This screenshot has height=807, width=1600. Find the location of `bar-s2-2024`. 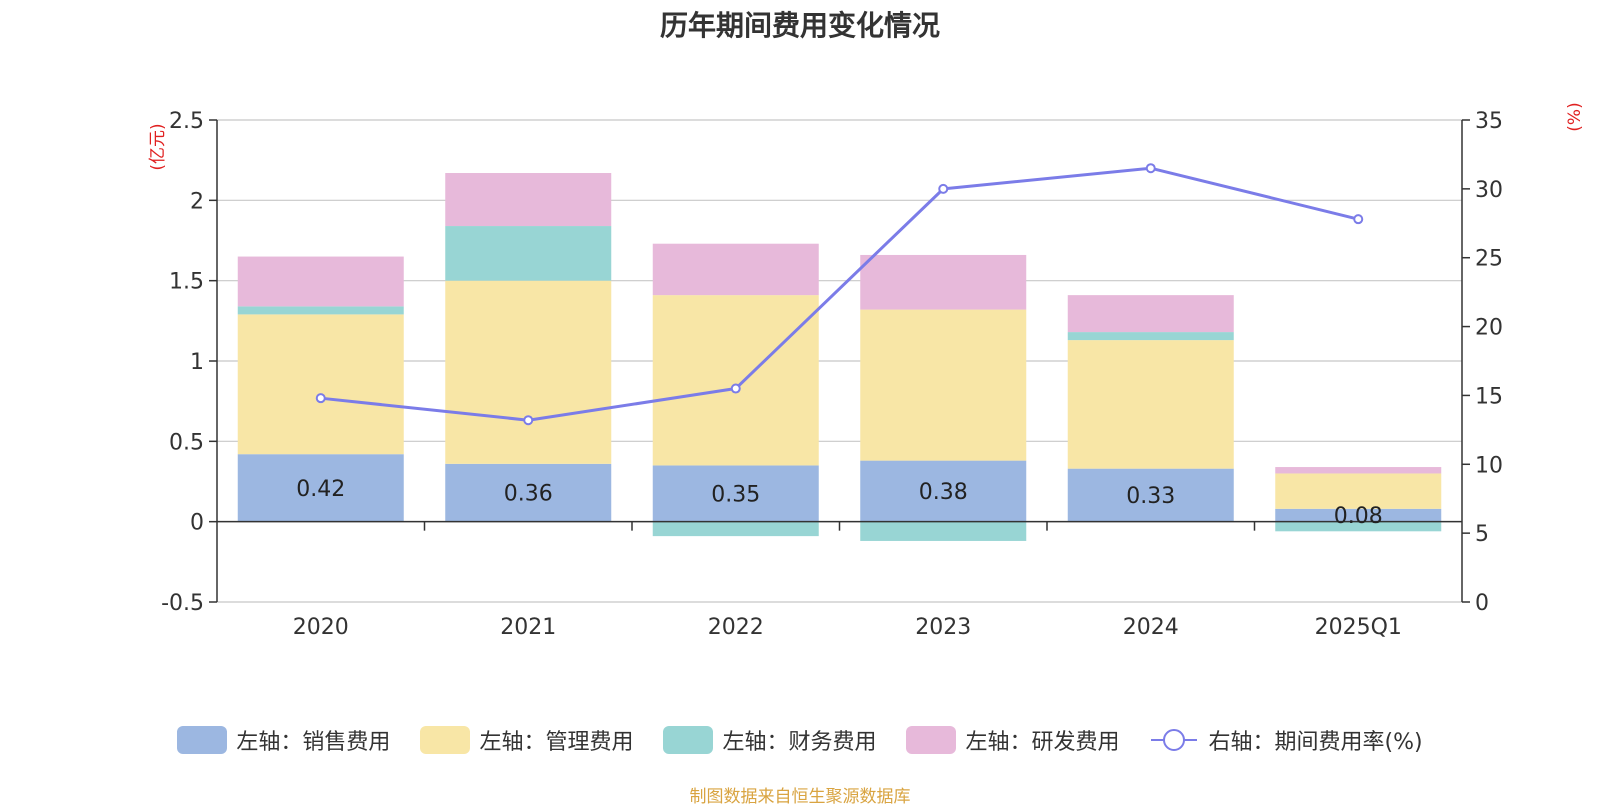

bar-s2-2024 is located at coordinates (1150, 336).